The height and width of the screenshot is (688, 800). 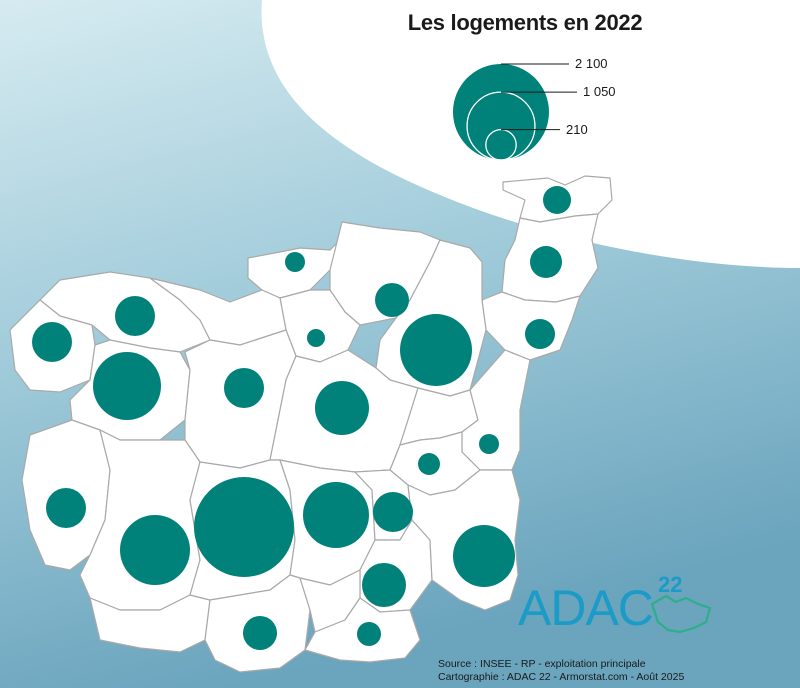 What do you see at coordinates (501, 112) in the screenshot?
I see `legend-circle` at bounding box center [501, 112].